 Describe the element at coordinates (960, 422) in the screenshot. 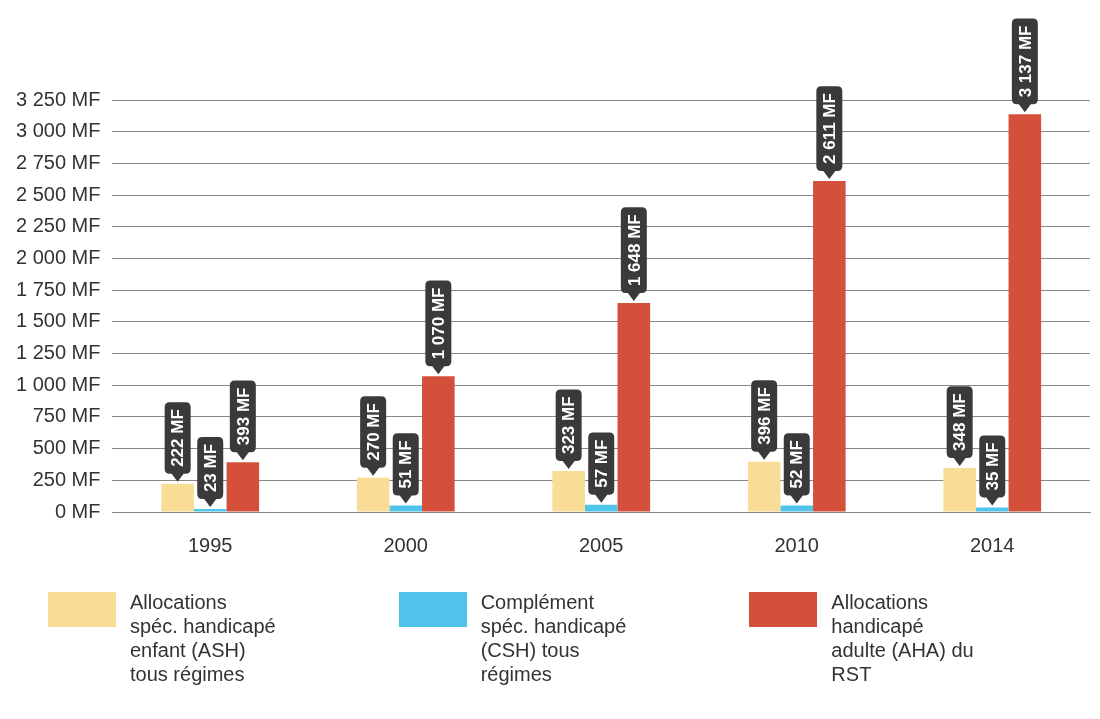

I see `data-label: 348 MF` at that location.